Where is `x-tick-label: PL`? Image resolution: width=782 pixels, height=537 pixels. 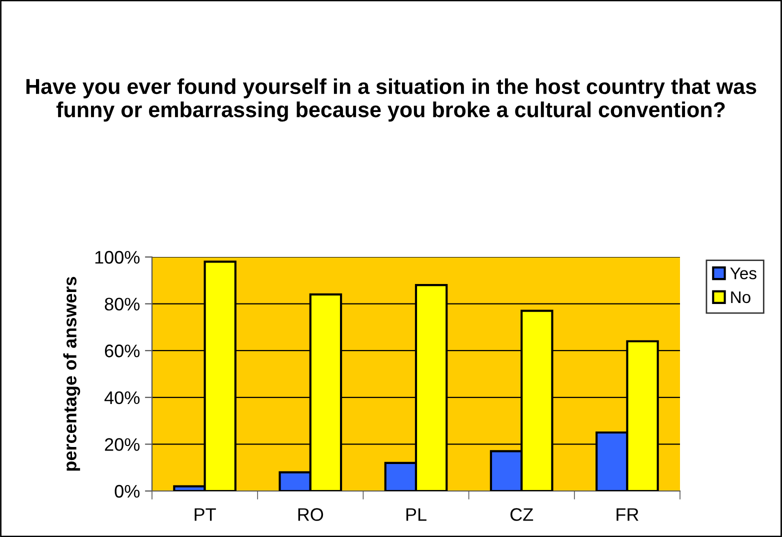 x-tick-label: PL is located at coordinates (416, 514).